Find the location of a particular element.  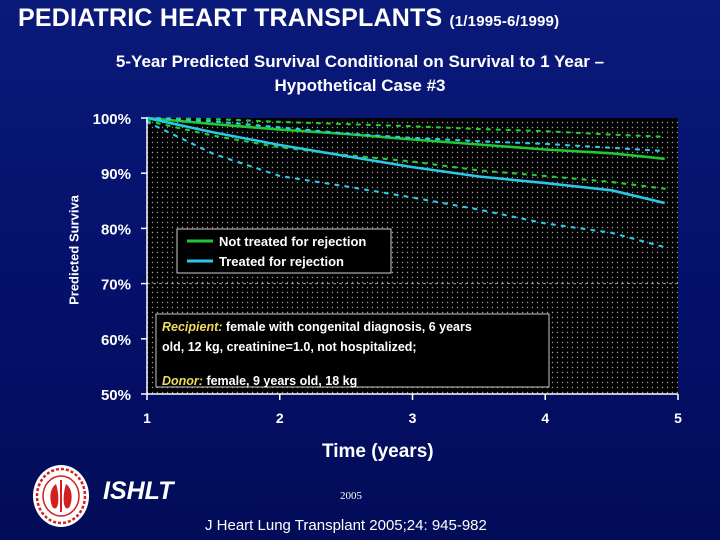

x-tick-label: 2 is located at coordinates (280, 418).